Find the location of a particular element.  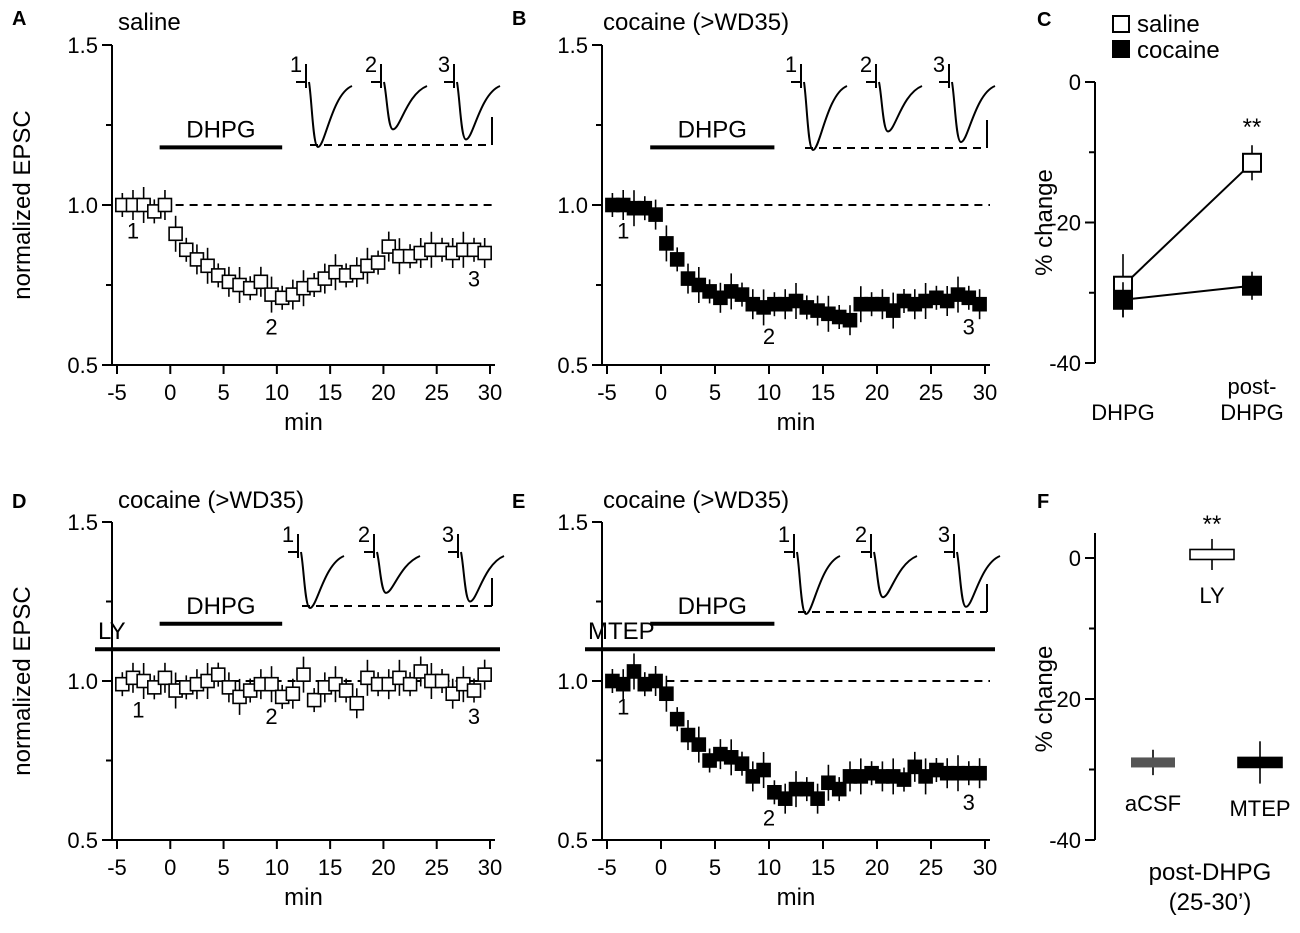

panel-letter: D is located at coordinates (19, 502).